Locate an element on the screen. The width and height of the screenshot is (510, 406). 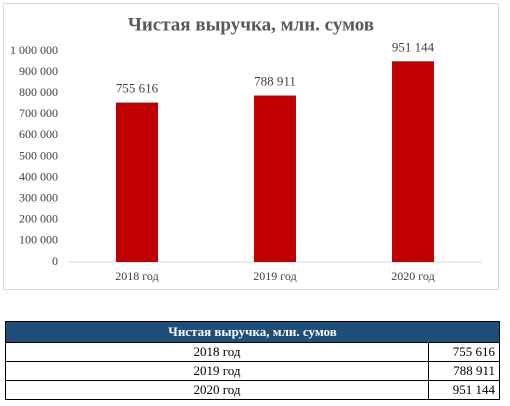
y-tick-label: 100 000 is located at coordinates (38, 240).